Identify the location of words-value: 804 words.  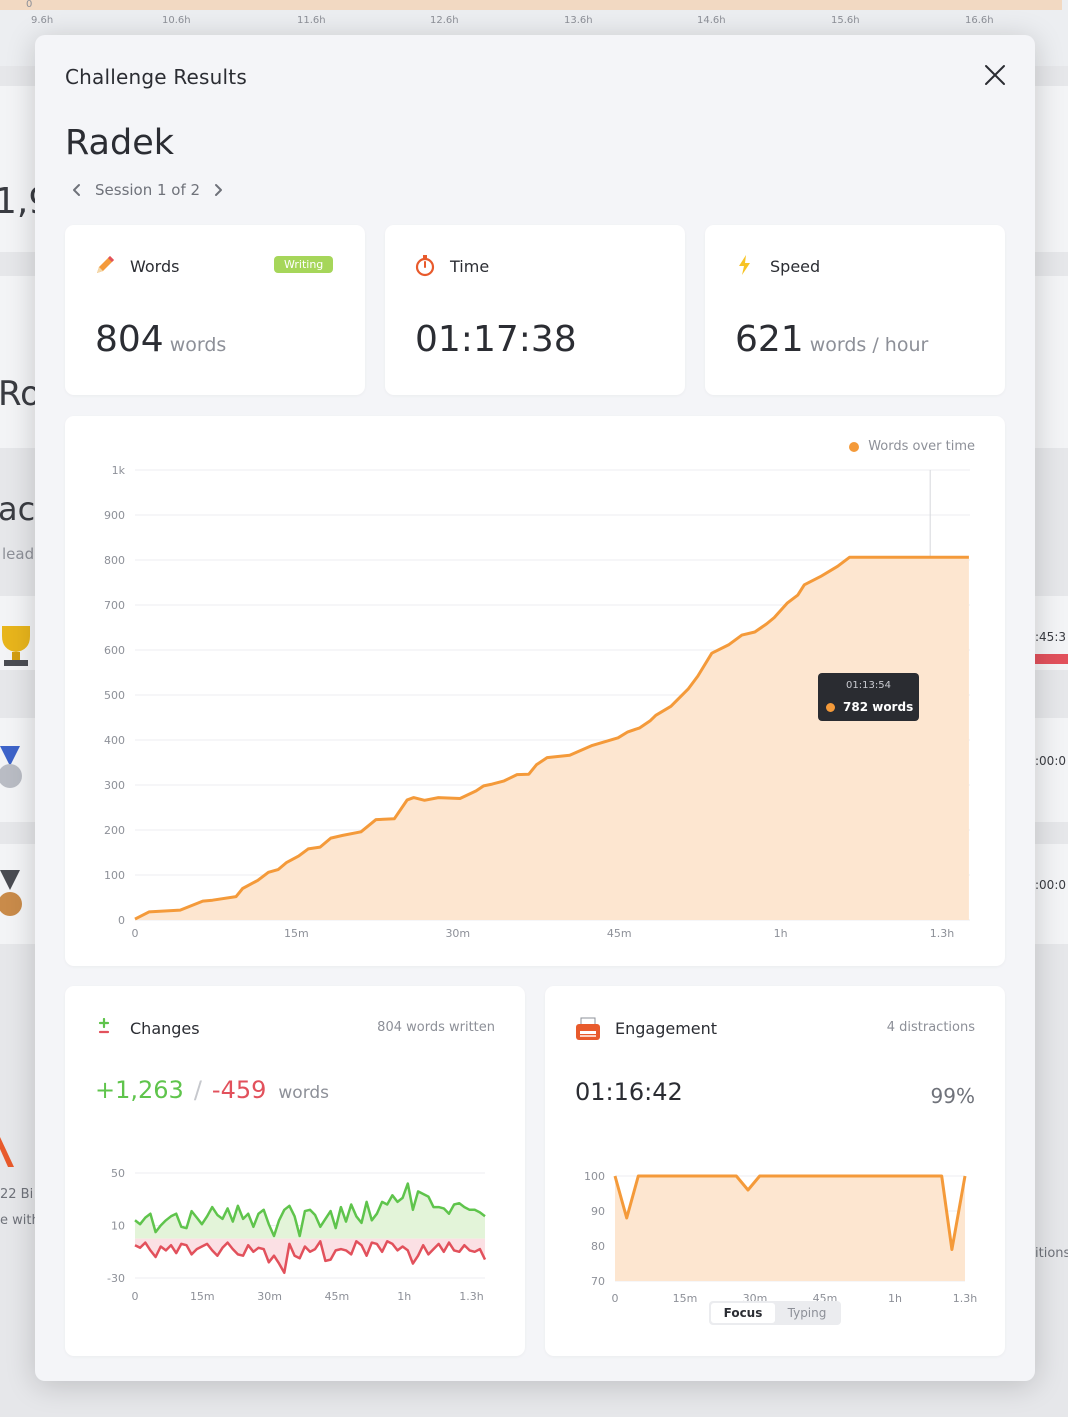
(160, 339).